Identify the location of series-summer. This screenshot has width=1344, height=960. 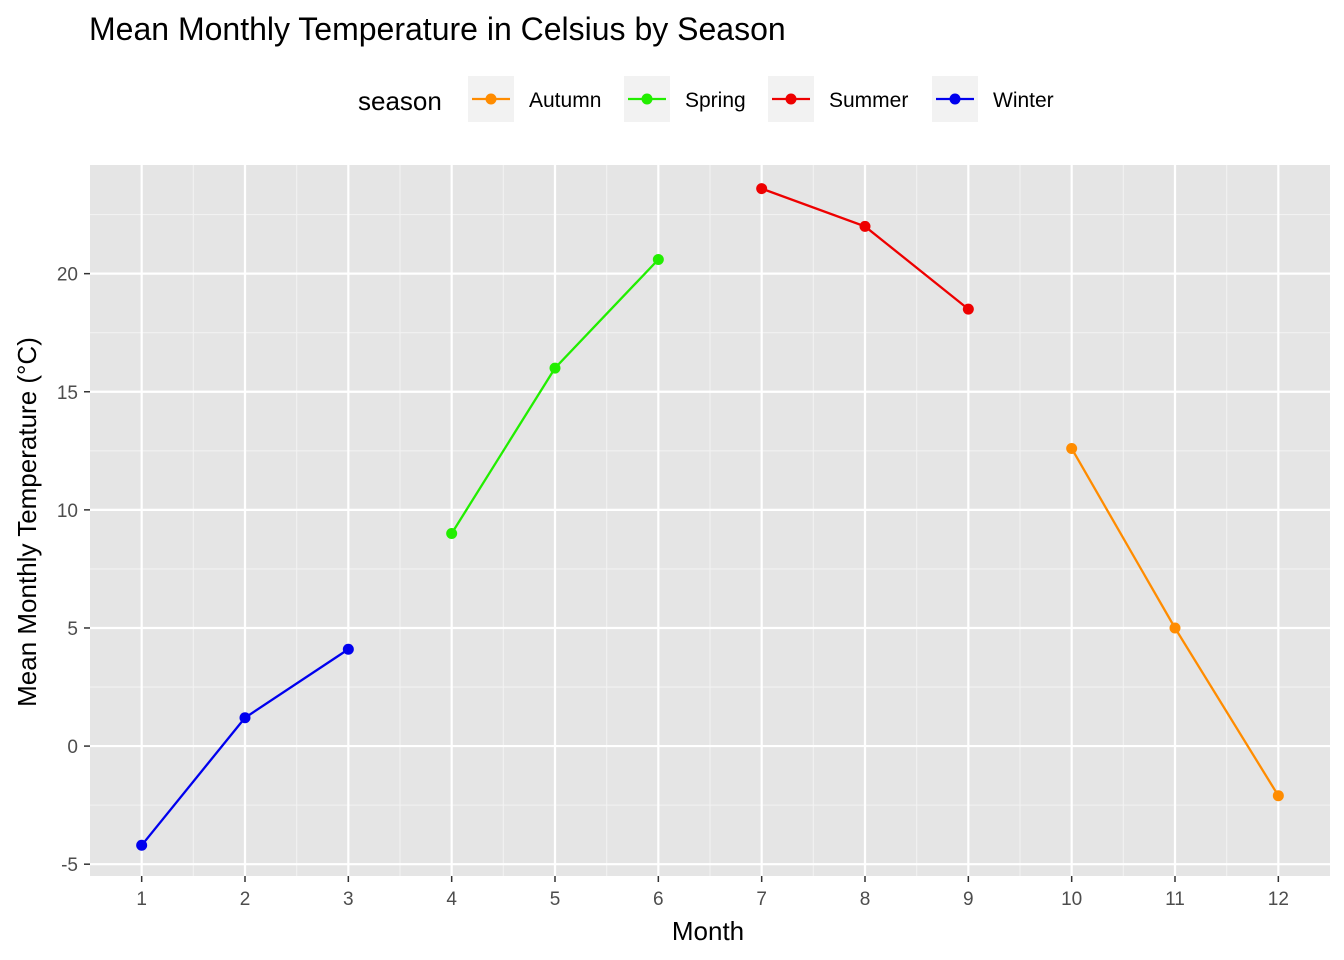
(865, 249).